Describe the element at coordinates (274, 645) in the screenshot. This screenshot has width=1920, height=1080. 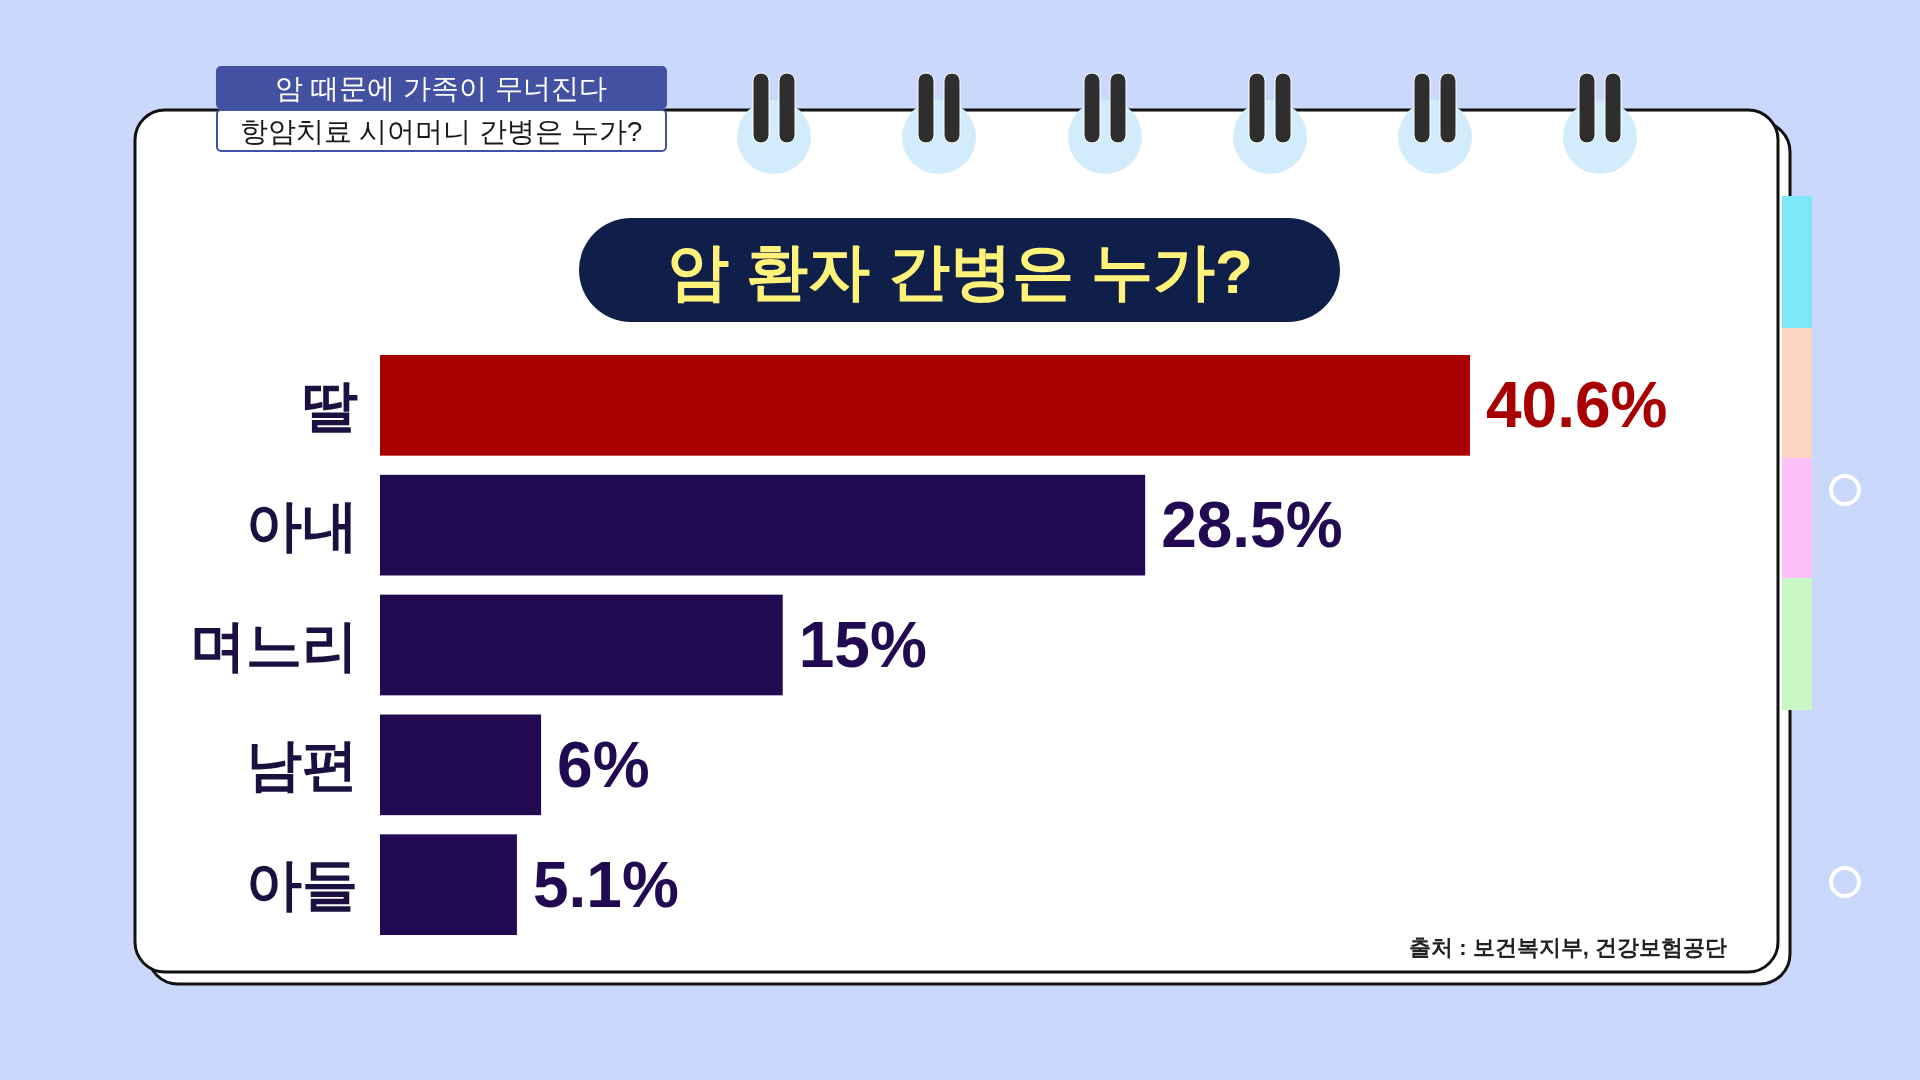
I see `y-tick-label: 며느리` at that location.